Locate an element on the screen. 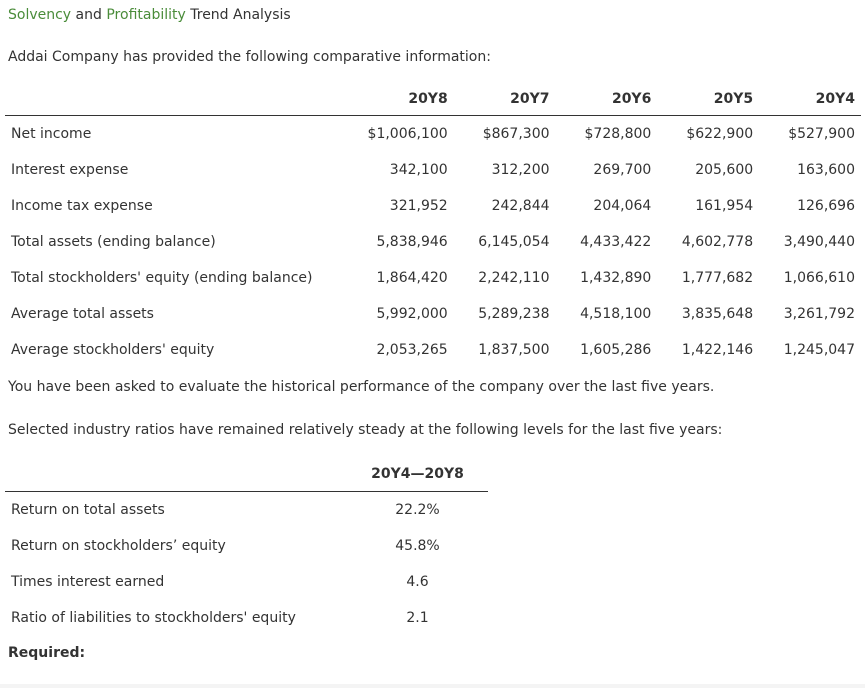  ratio-header-empty is located at coordinates (176, 474).